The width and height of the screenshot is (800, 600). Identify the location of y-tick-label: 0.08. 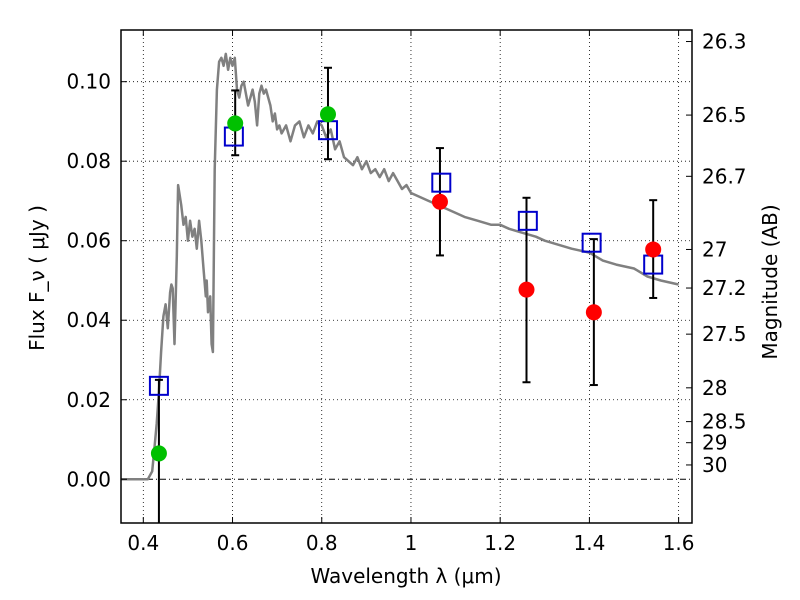
(88, 161).